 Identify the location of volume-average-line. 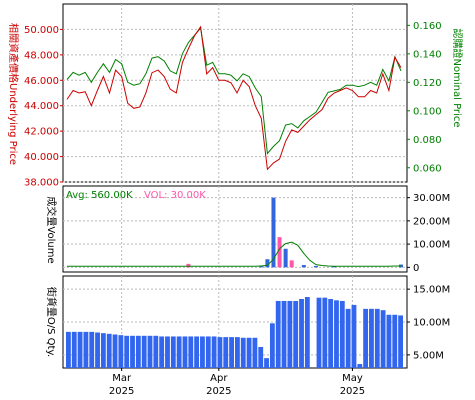
(234, 254).